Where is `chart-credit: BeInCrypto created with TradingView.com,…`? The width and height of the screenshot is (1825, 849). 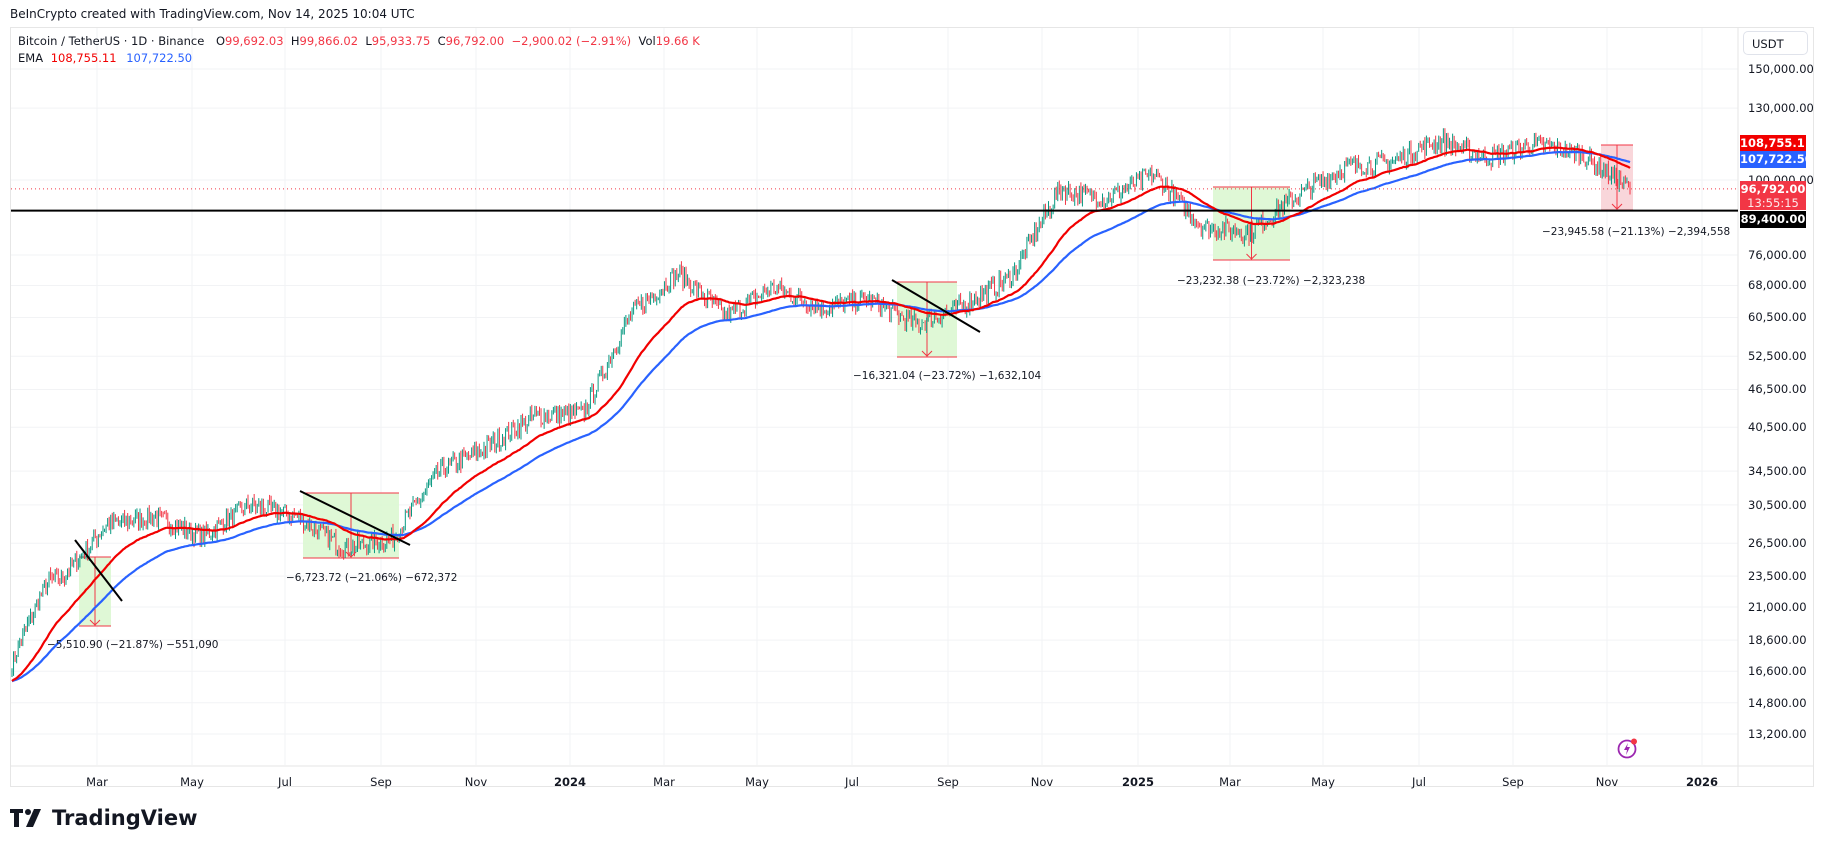 chart-credit: BeInCrypto created with TradingView.com,… is located at coordinates (212, 14).